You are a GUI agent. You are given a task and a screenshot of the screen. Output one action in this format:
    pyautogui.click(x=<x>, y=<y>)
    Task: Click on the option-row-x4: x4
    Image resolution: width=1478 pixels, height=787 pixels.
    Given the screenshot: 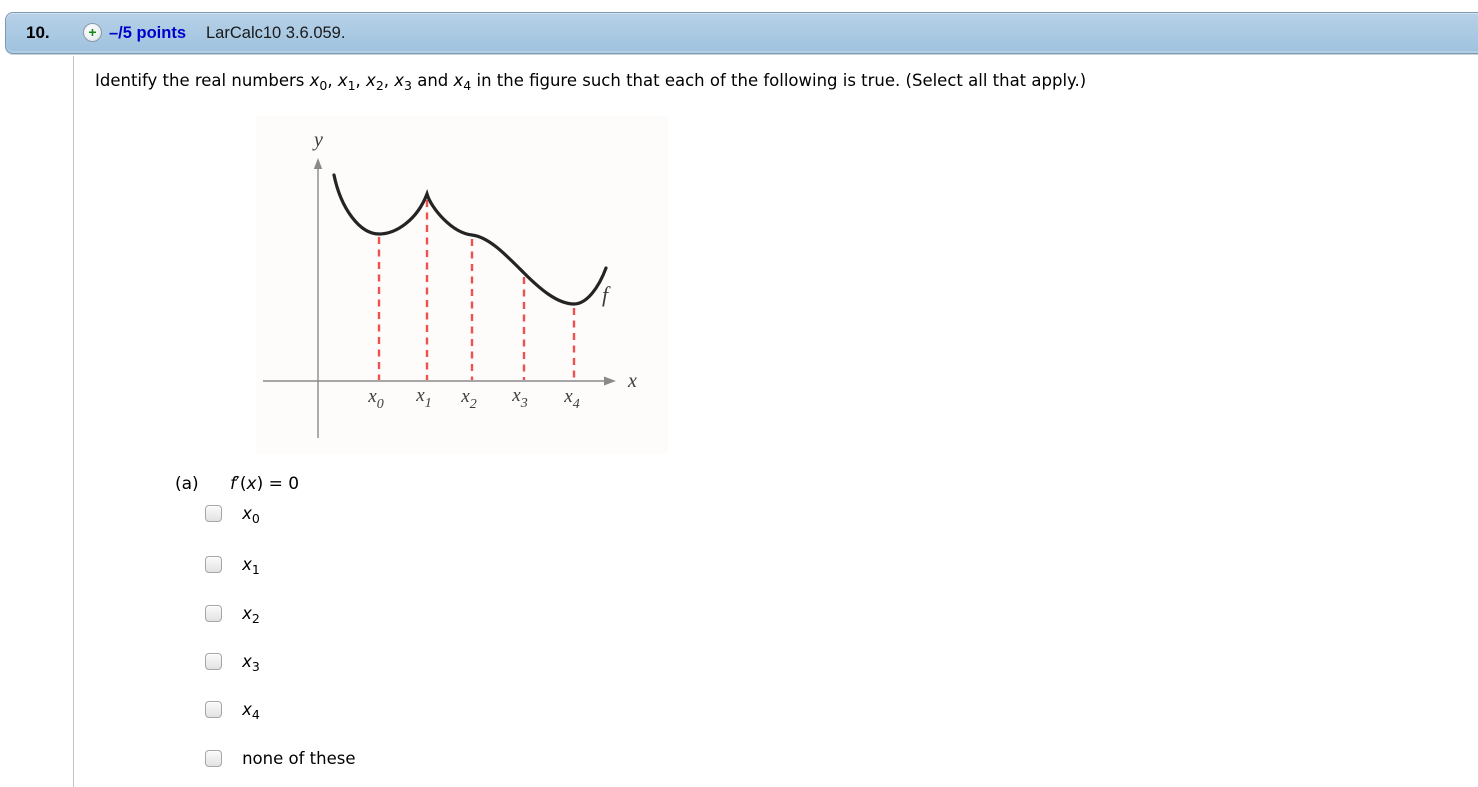 What is the action you would take?
    pyautogui.click(x=232, y=711)
    